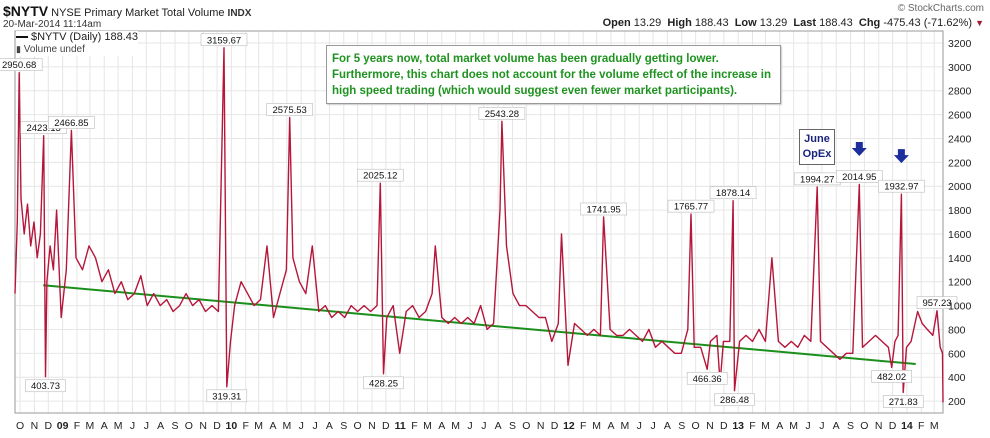  Describe the element at coordinates (400, 426) in the screenshot. I see `x-tick-label: 11` at that location.